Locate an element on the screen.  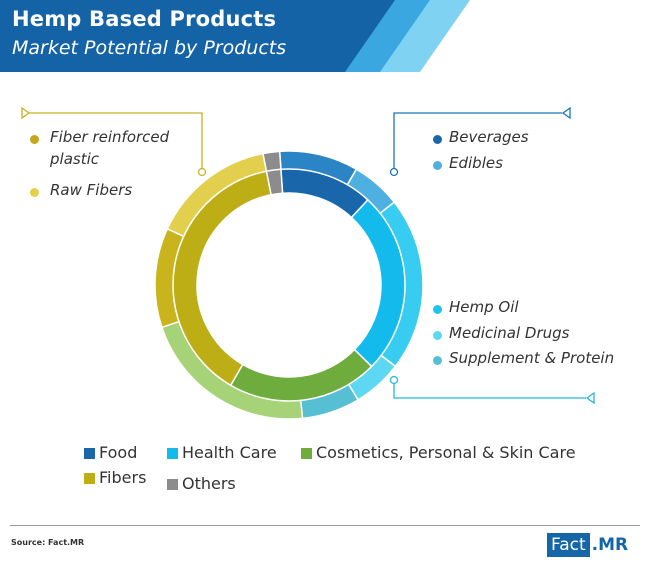
inner-ring is located at coordinates (289, 285).